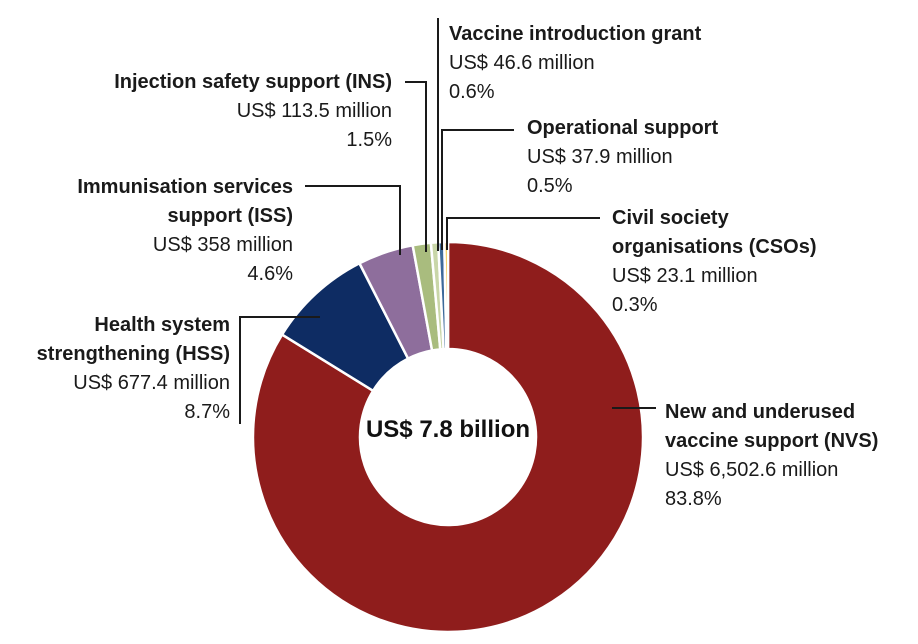  I want to click on slice-label-percent: 0.3%, so click(635, 305).